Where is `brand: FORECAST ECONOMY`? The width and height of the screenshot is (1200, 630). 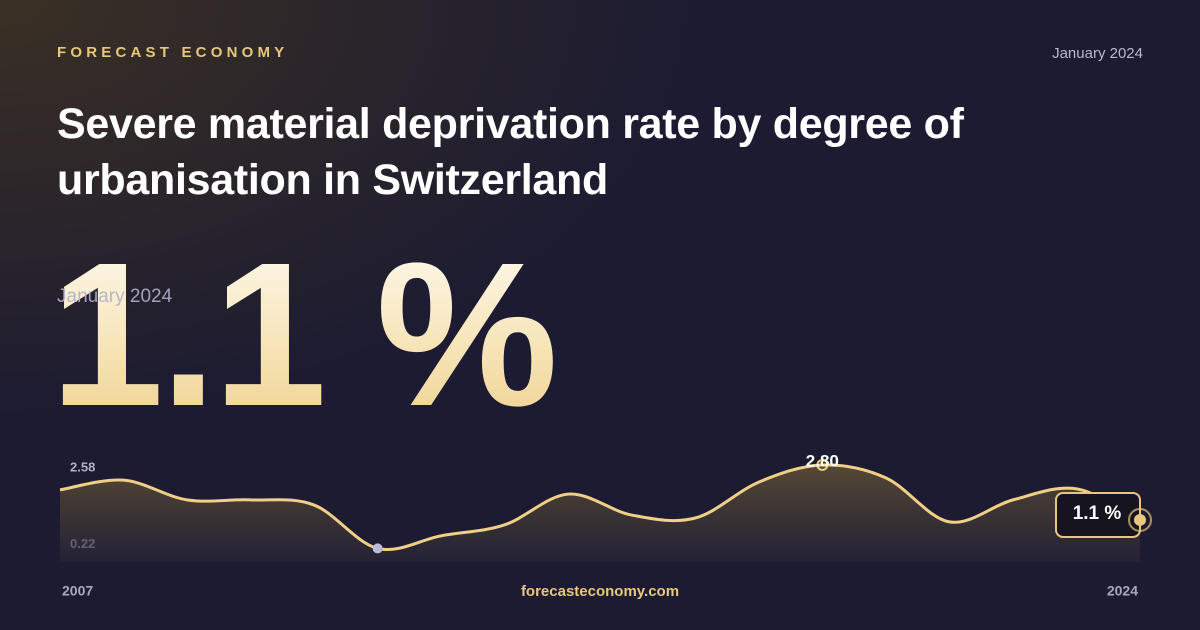 brand: FORECAST ECONOMY is located at coordinates (173, 52).